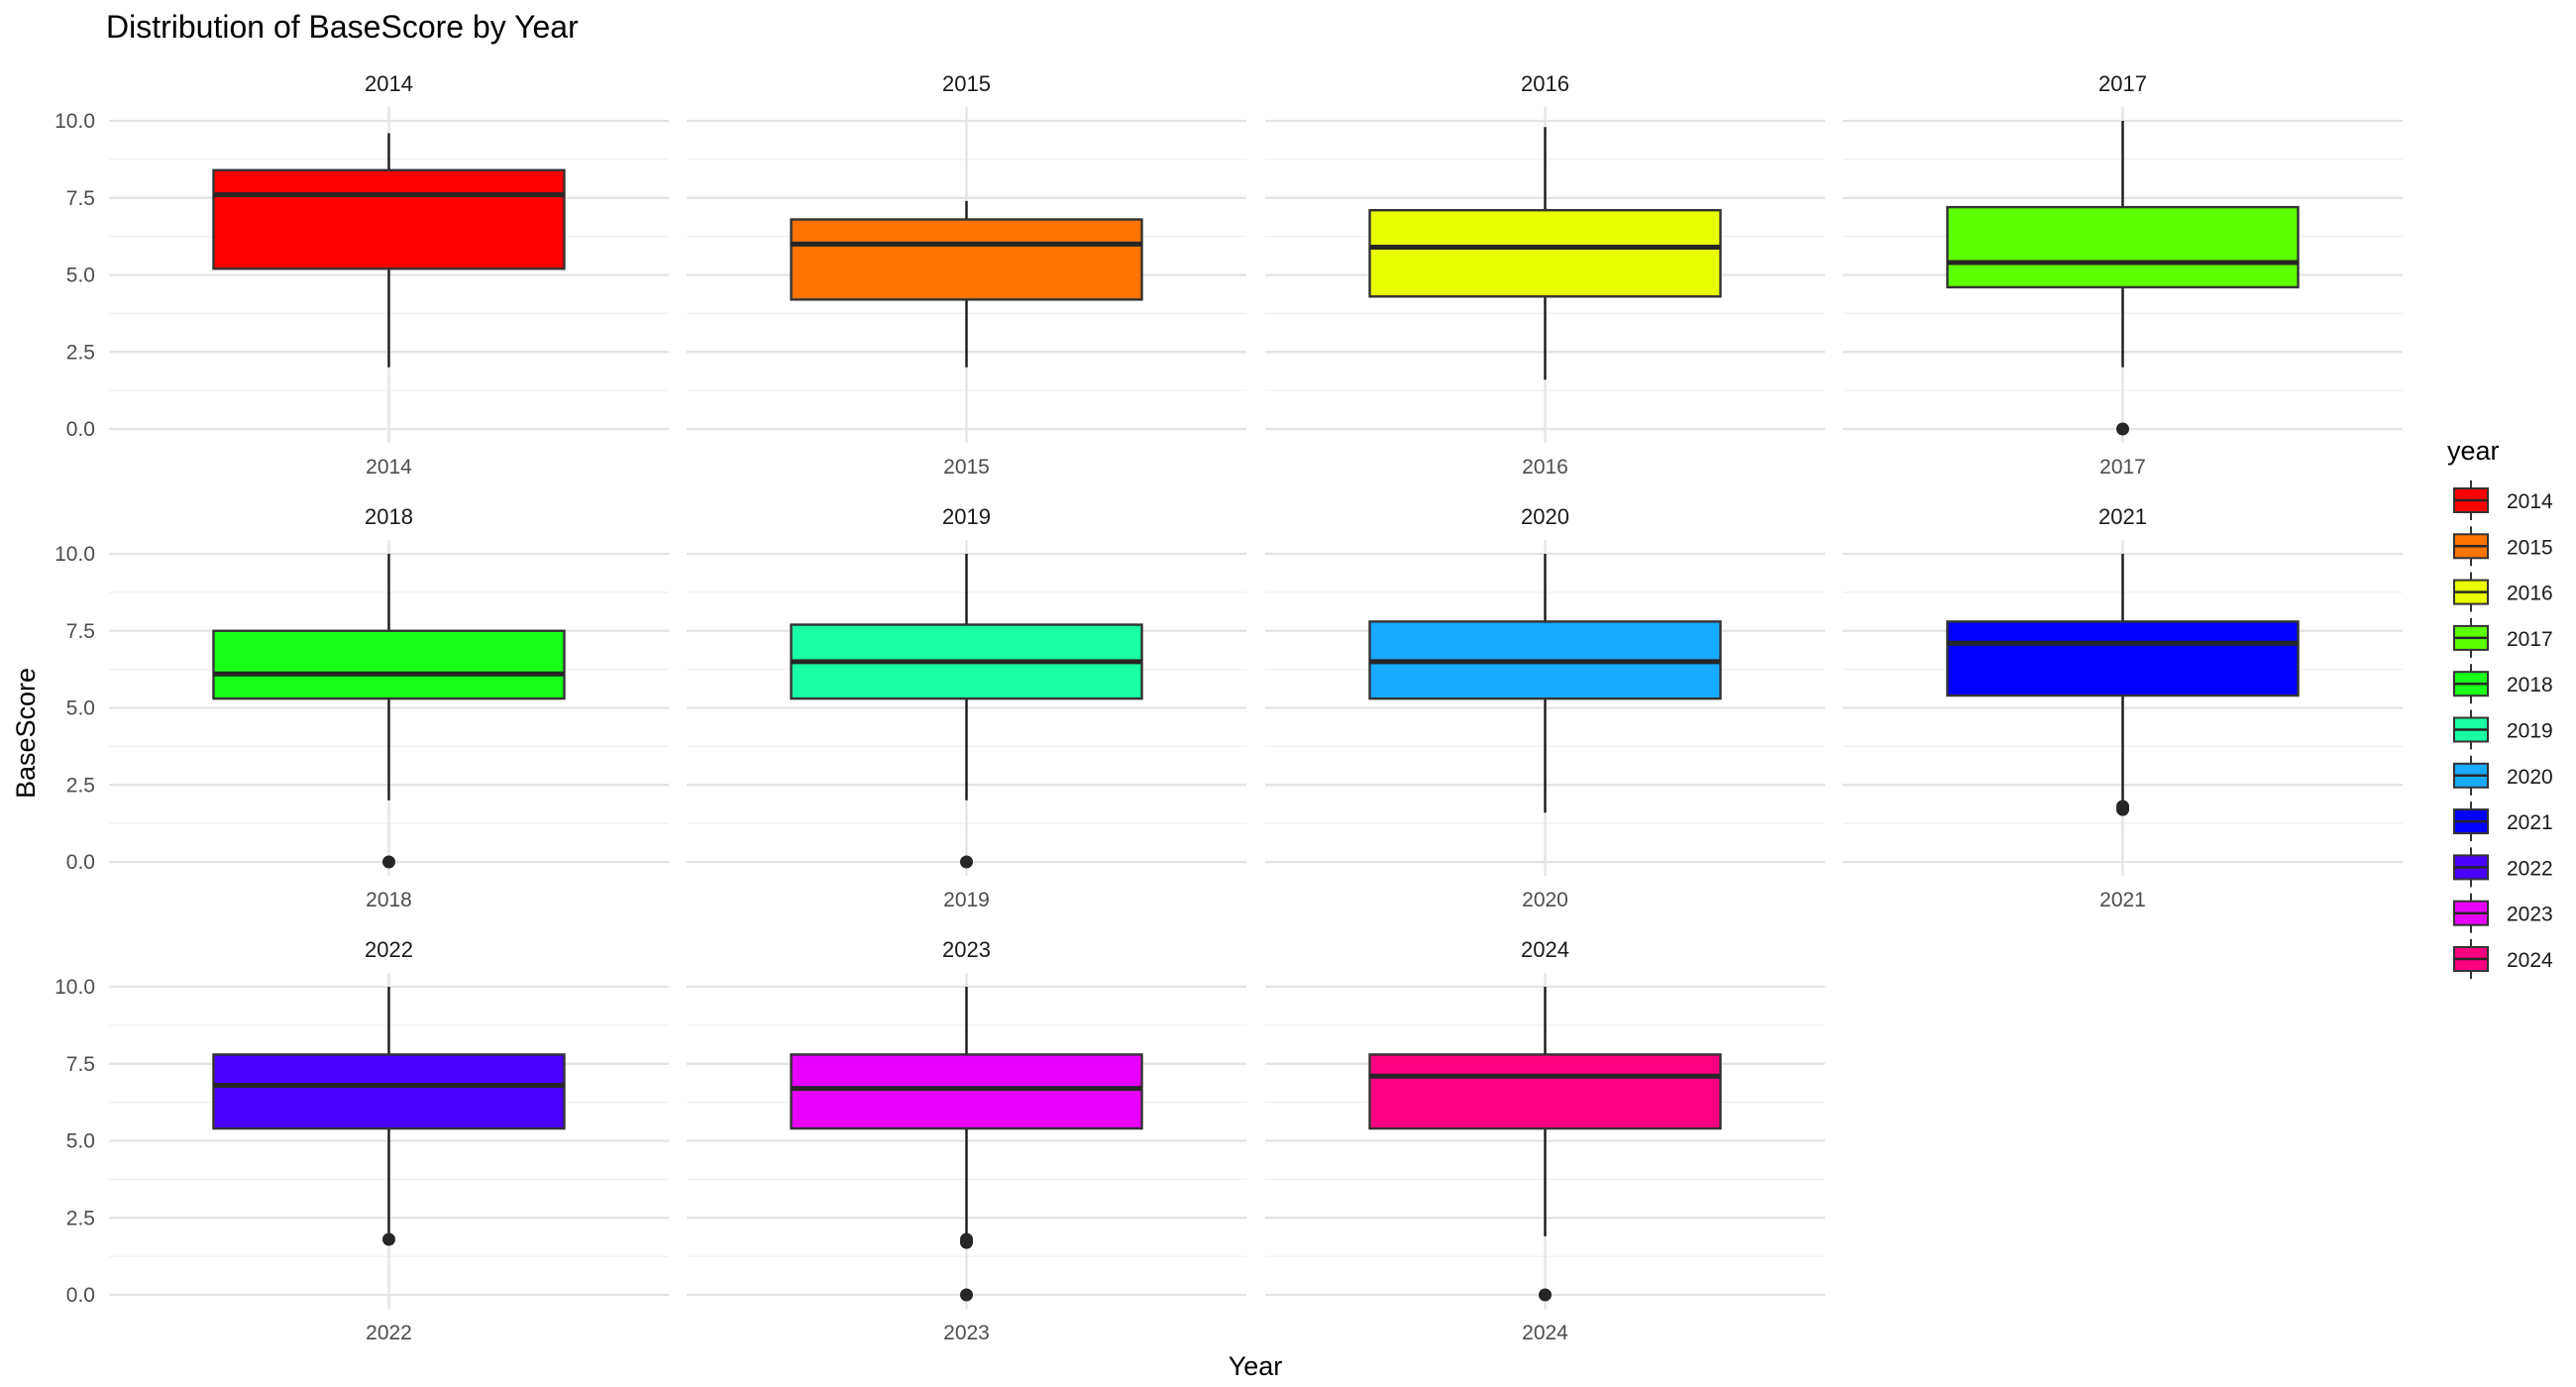 This screenshot has height=1387, width=2576. I want to click on legend-item-2024: 2024, so click(2503, 959).